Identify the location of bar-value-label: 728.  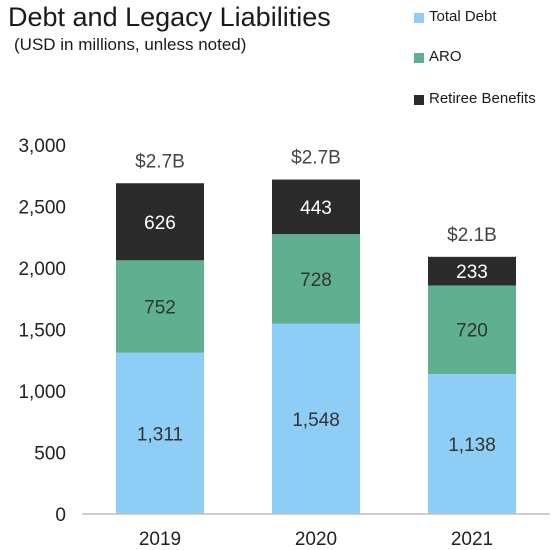
(316, 280).